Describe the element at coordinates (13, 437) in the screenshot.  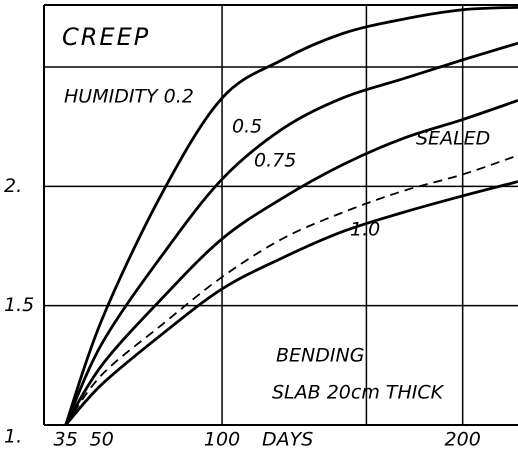
I see `y-tick-label: 1.` at that location.